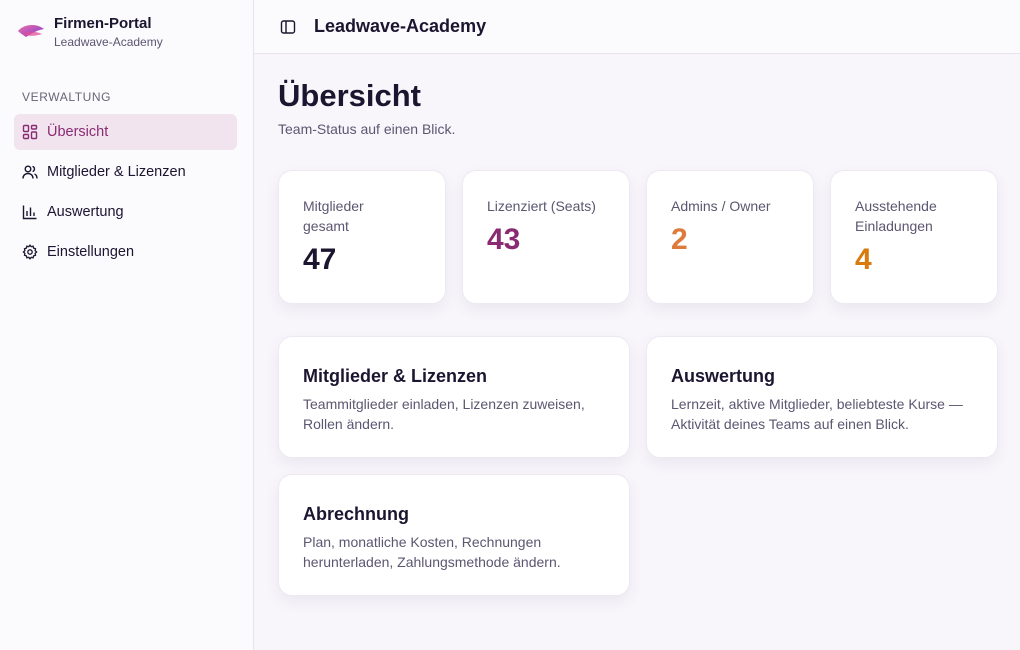 This screenshot has width=1020, height=650. What do you see at coordinates (896, 216) in the screenshot?
I see `stat-label: Ausstehende Einladungen` at bounding box center [896, 216].